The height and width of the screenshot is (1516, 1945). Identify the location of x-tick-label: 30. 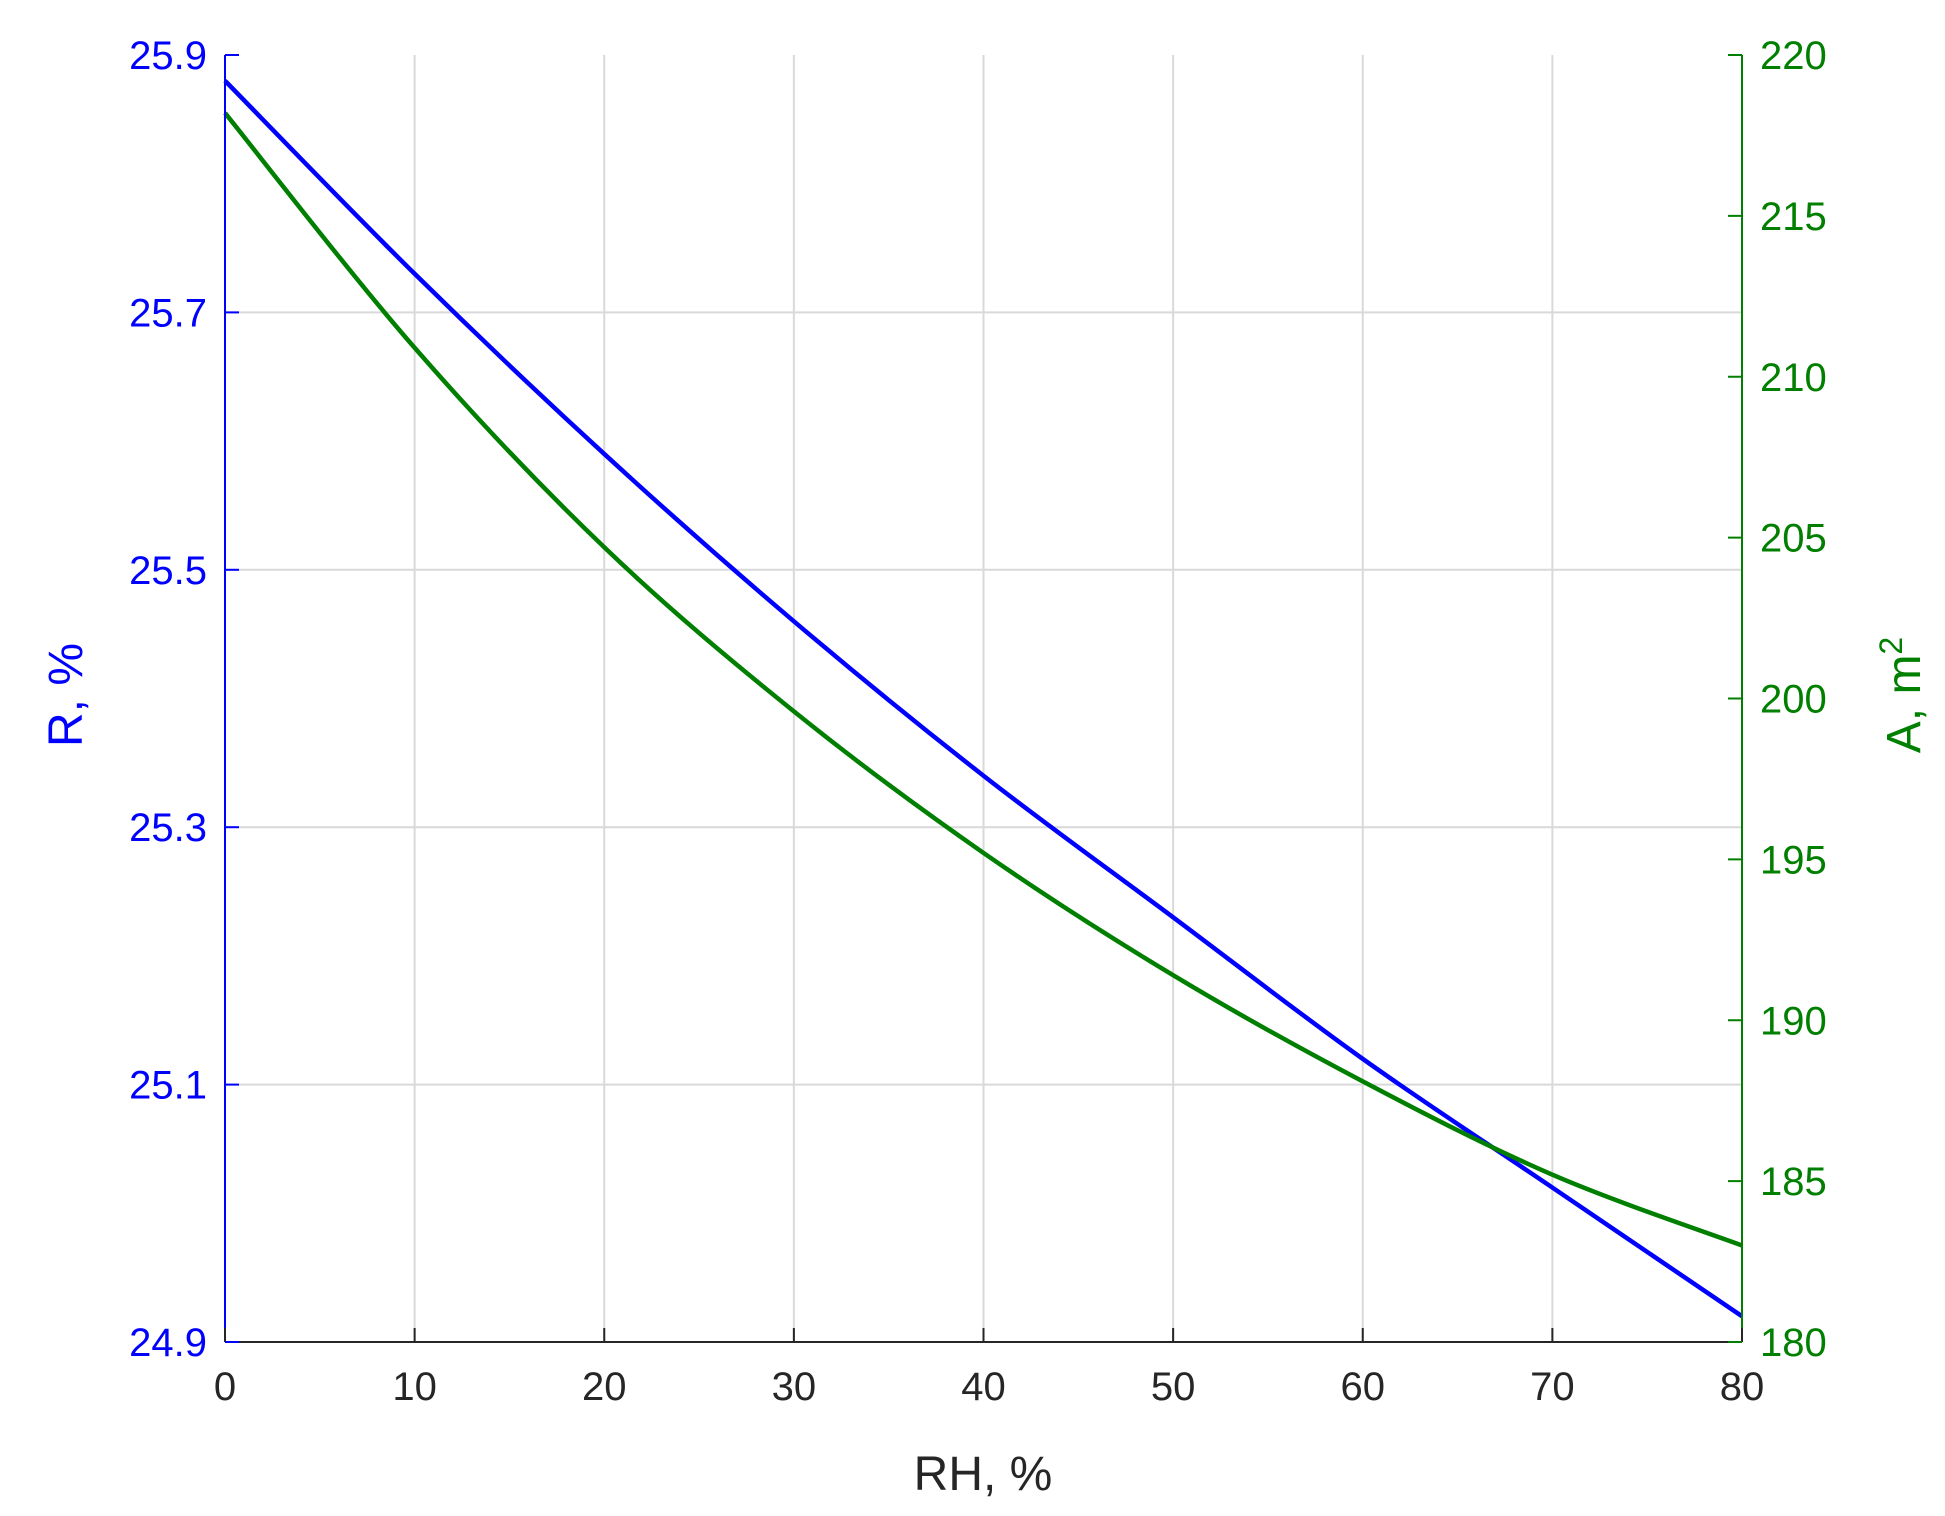
(794, 1387).